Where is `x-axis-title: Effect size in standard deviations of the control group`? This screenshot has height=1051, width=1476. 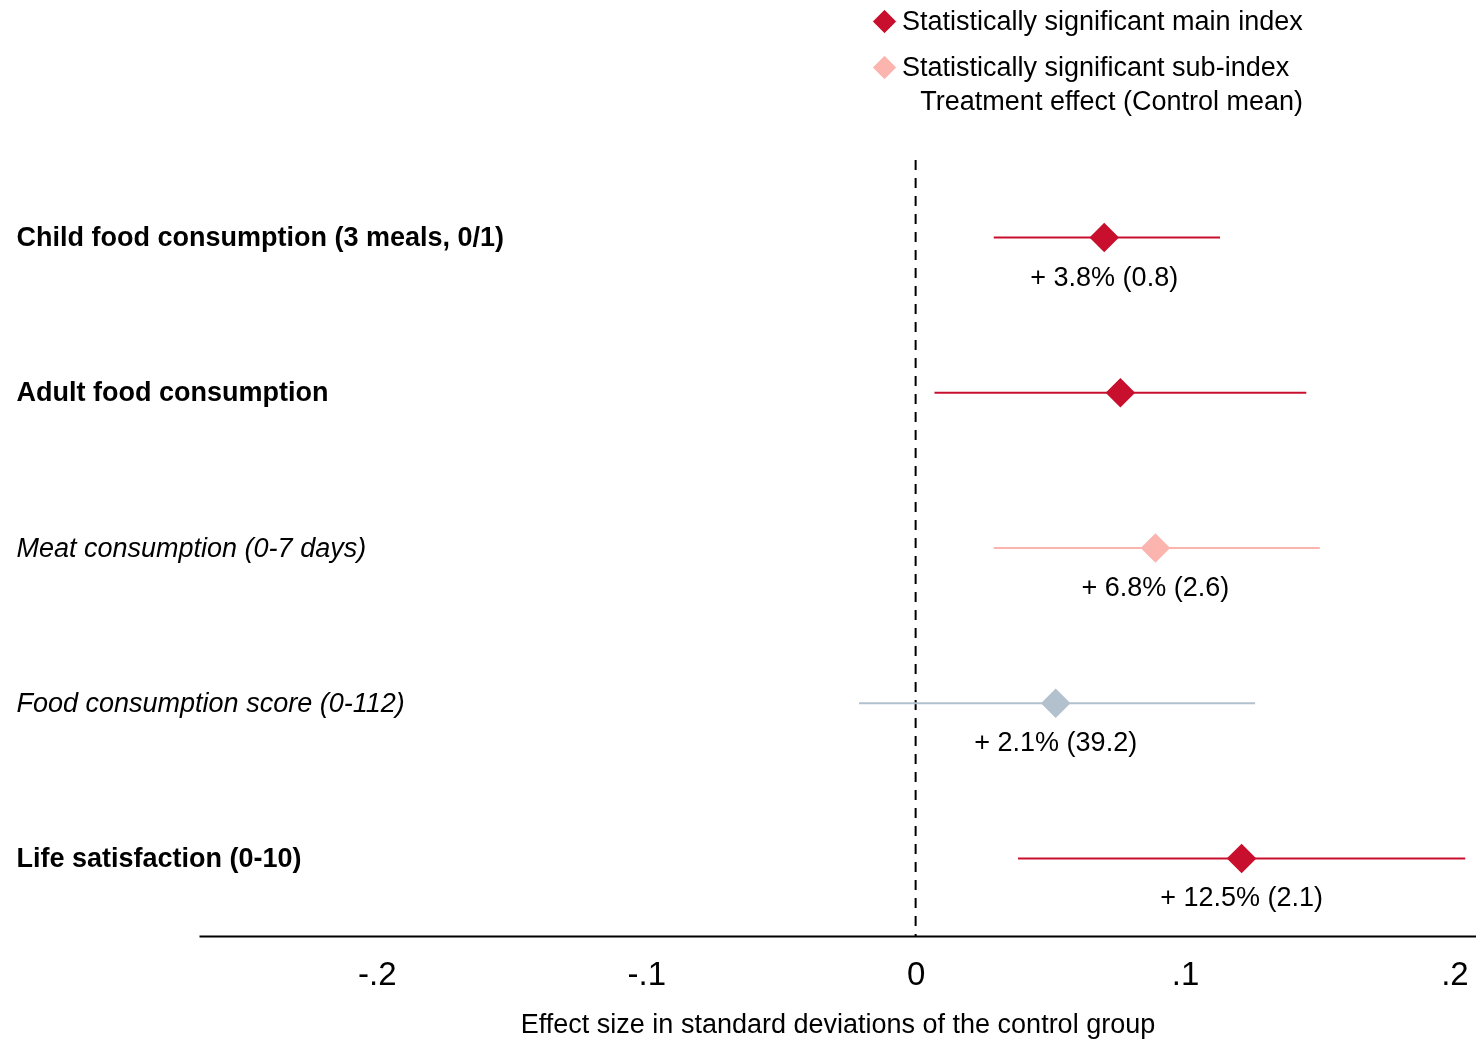
x-axis-title: Effect size in standard deviations of the control group is located at coordinates (838, 1023).